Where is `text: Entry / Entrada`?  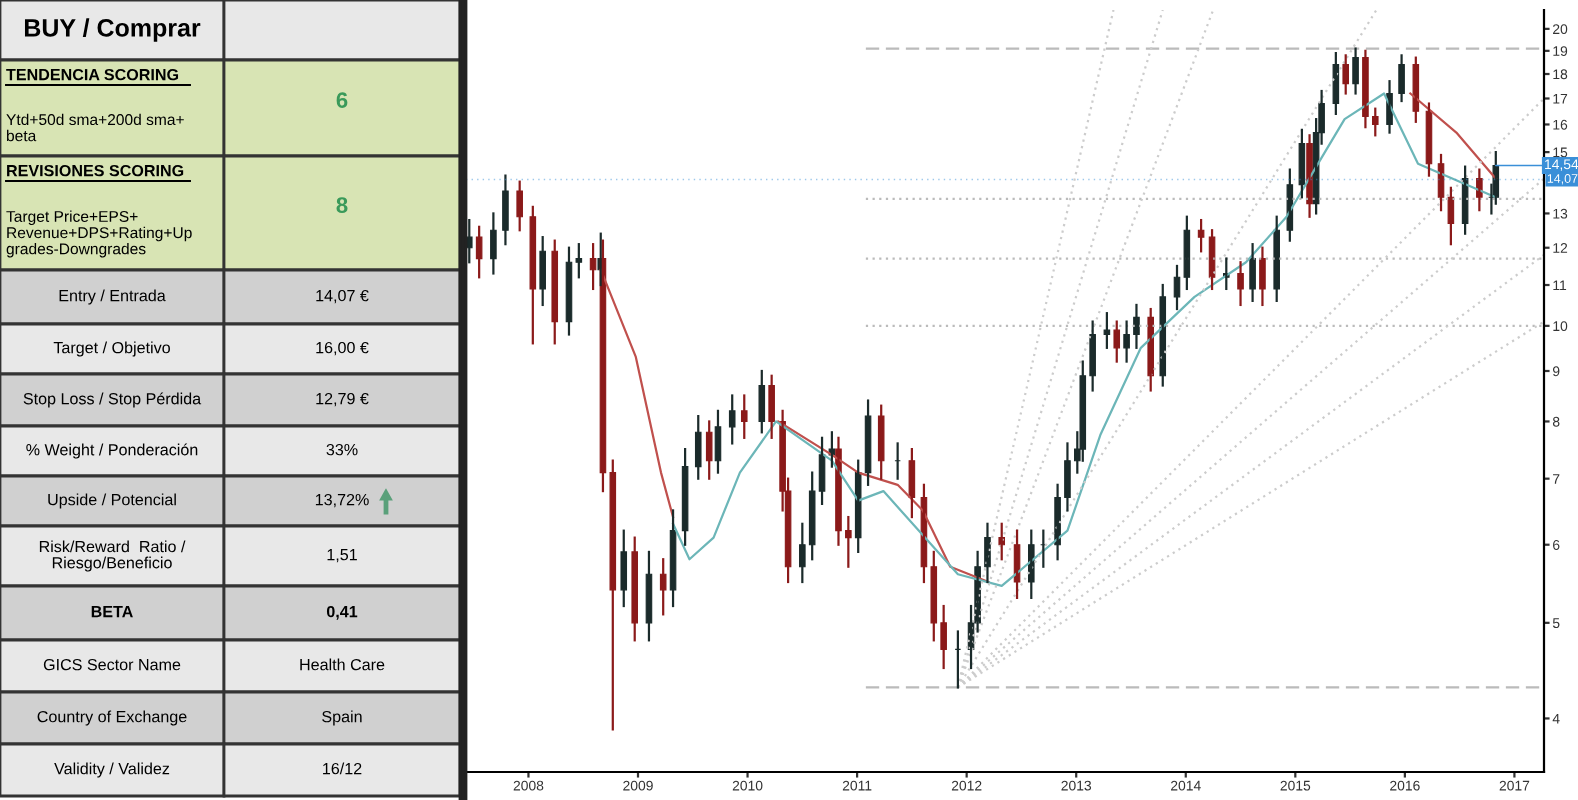 text: Entry / Entrada is located at coordinates (112, 297).